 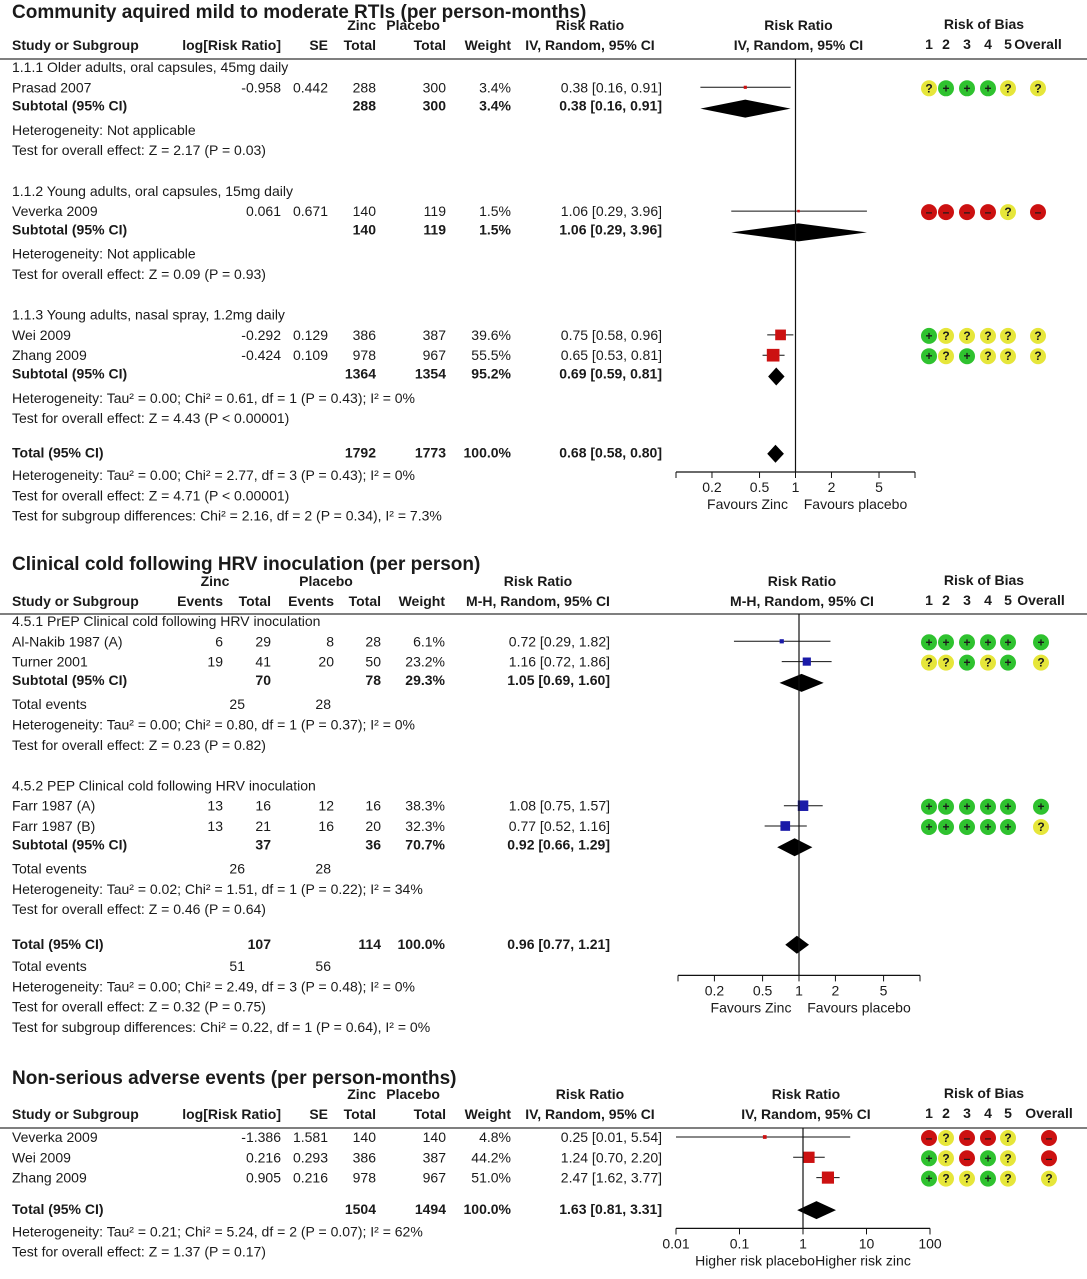 What do you see at coordinates (215, 662) in the screenshot?
I see `study-events-zinc: 19` at bounding box center [215, 662].